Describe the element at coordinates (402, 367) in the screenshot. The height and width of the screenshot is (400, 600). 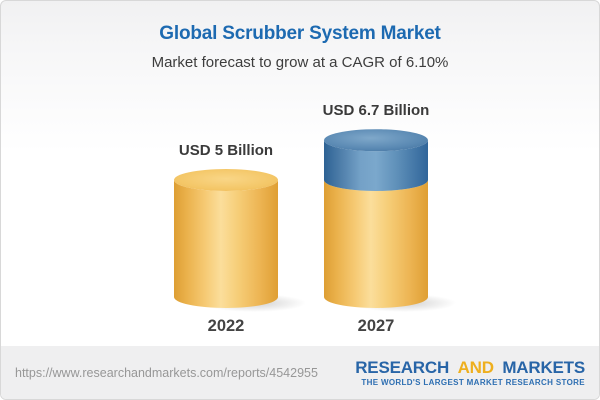
I see `logo-research: RESEARCH` at that location.